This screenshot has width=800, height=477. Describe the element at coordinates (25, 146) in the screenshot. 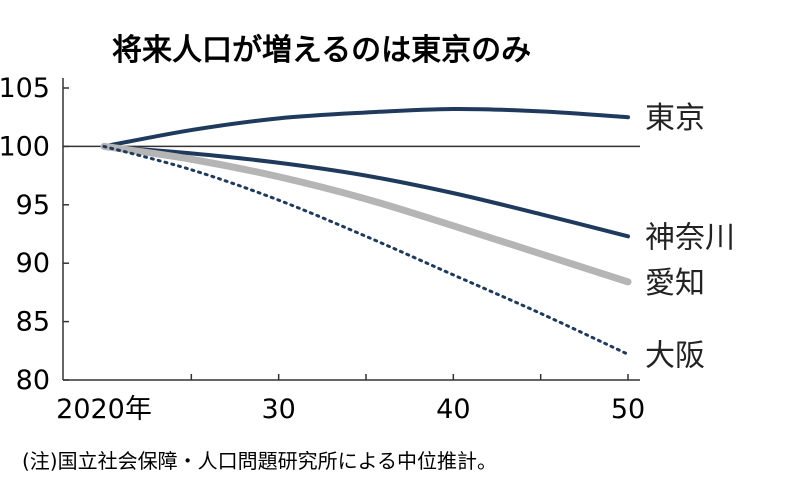

I see `y-tick-label: 100` at that location.